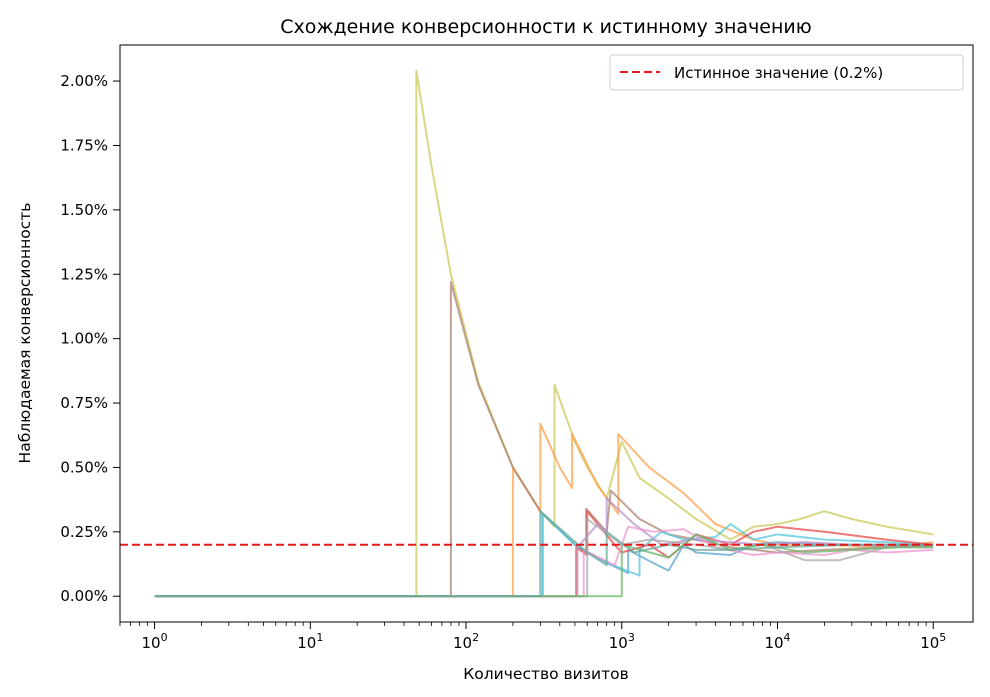 Image resolution: width=990 pixels, height=697 pixels. I want to click on y-tick-label: 1.75%, so click(84, 145).